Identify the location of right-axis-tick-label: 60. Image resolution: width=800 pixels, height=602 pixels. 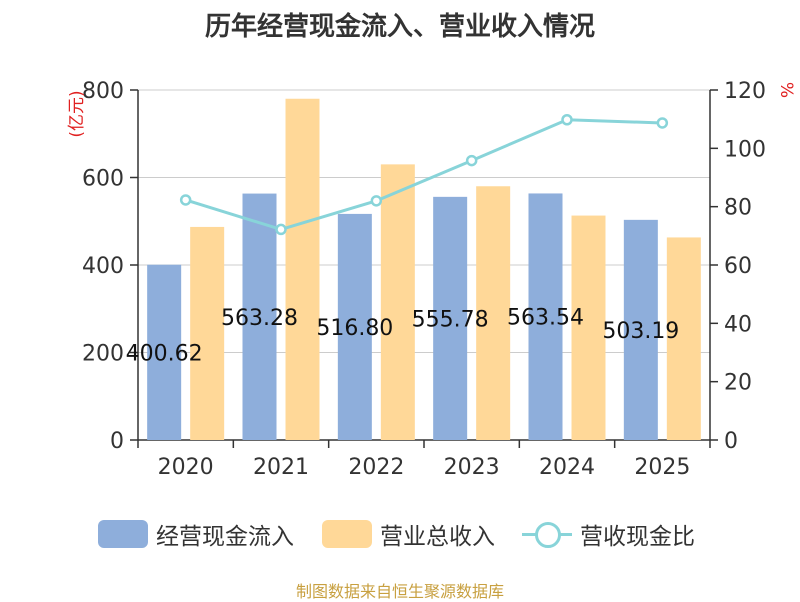
(738, 266).